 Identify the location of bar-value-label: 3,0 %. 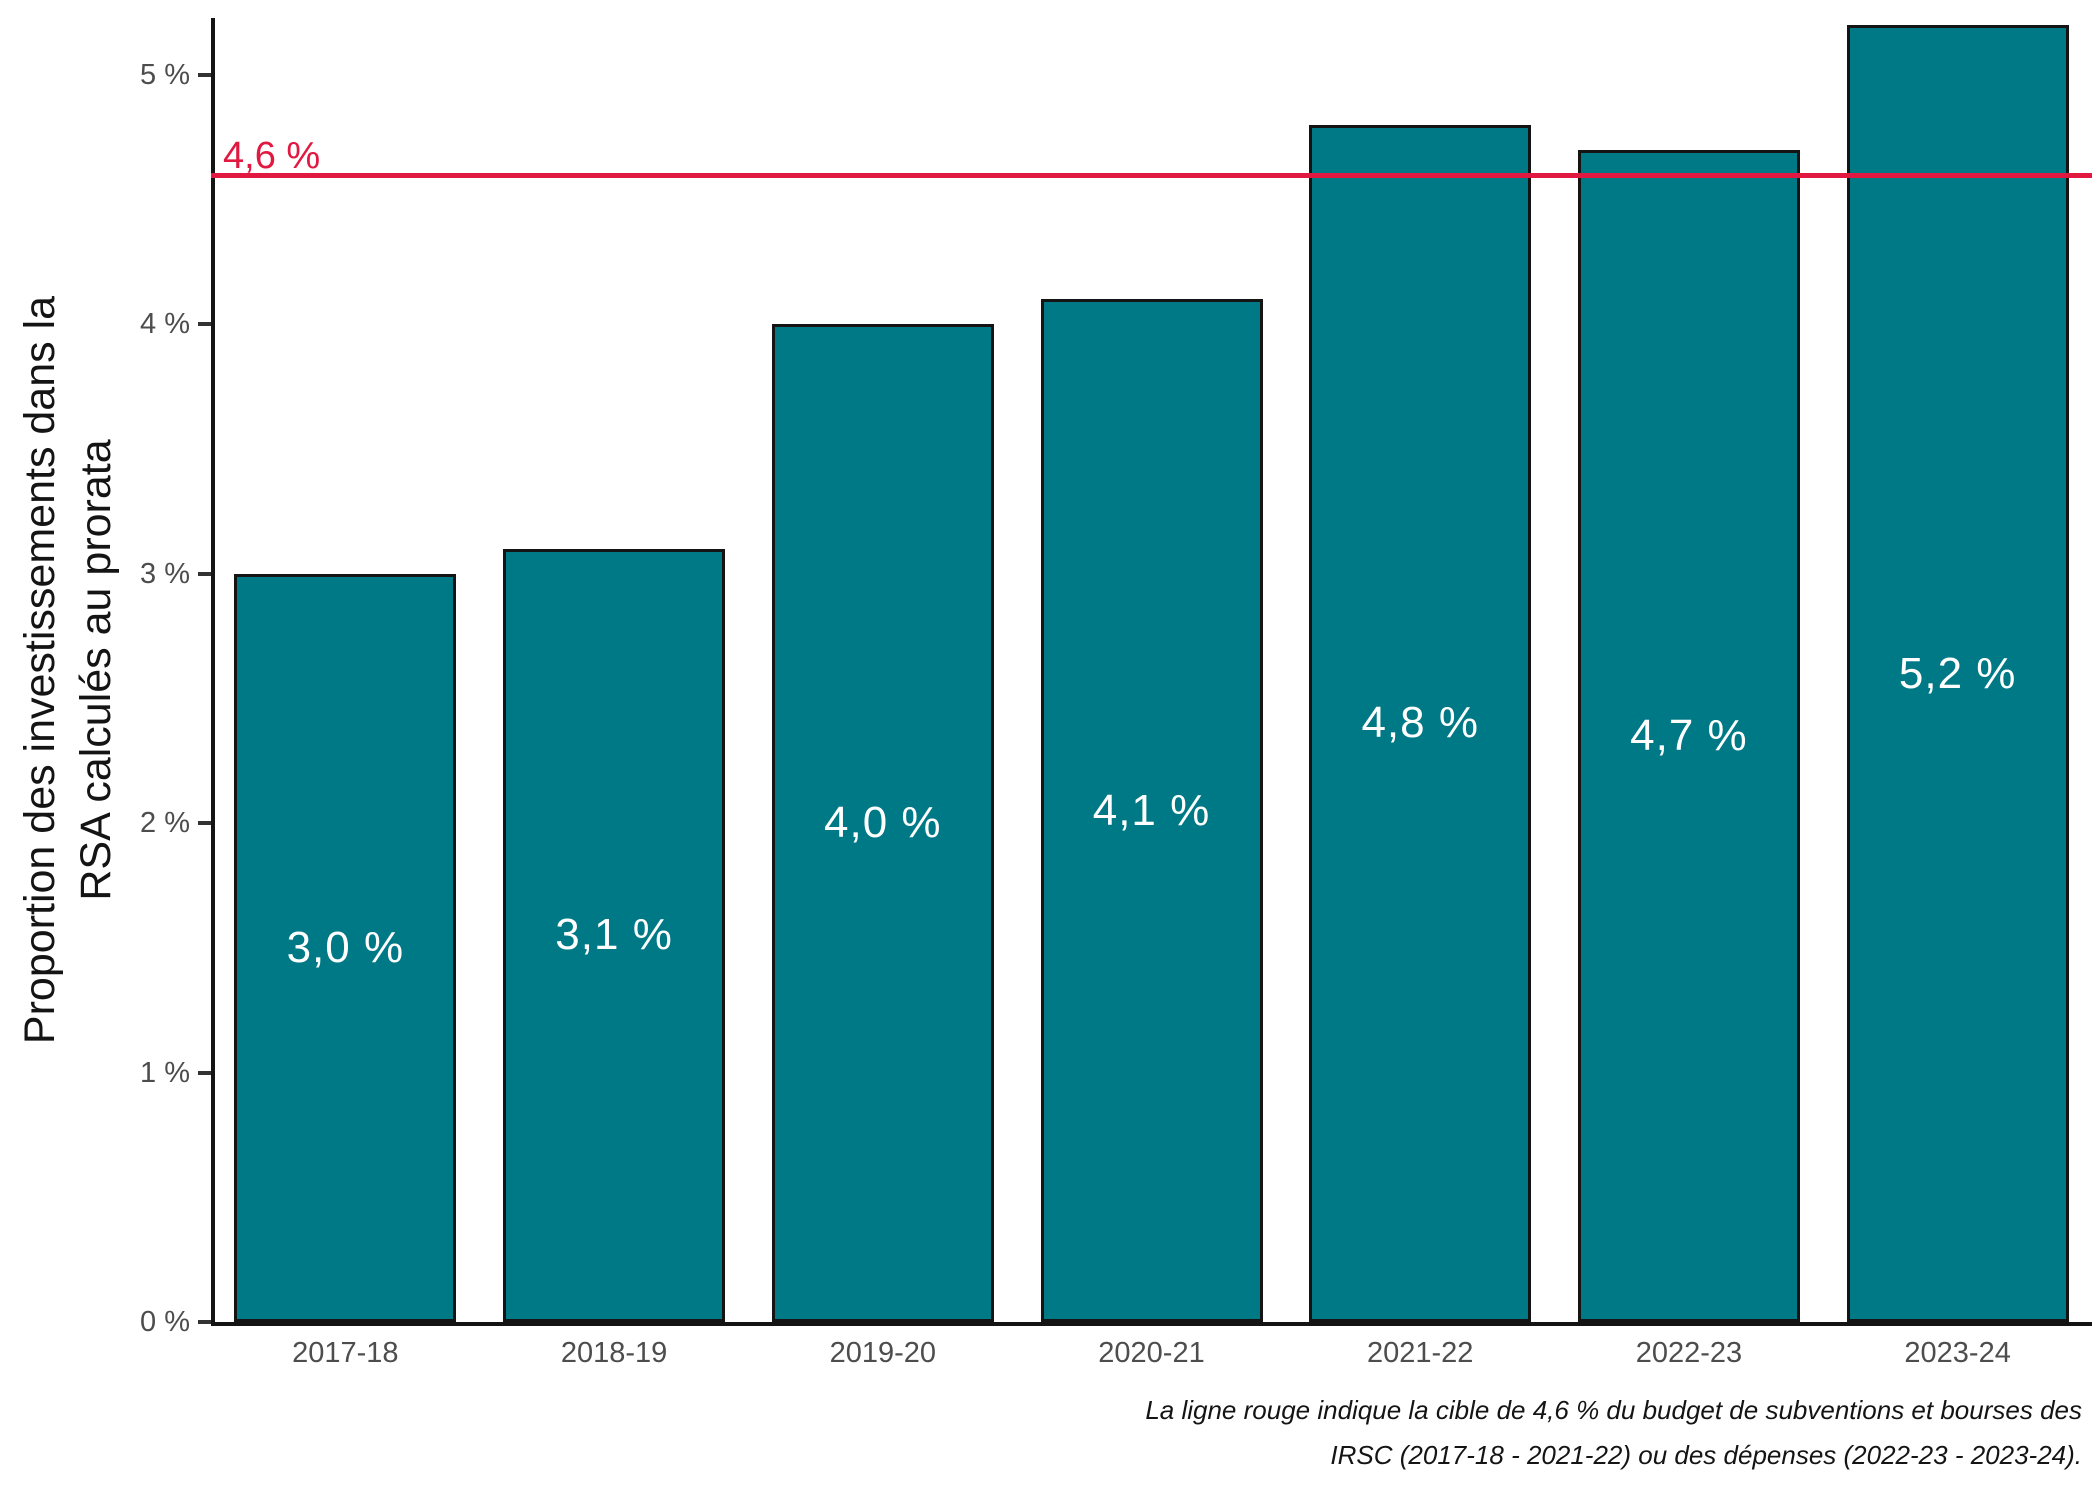
(345, 947).